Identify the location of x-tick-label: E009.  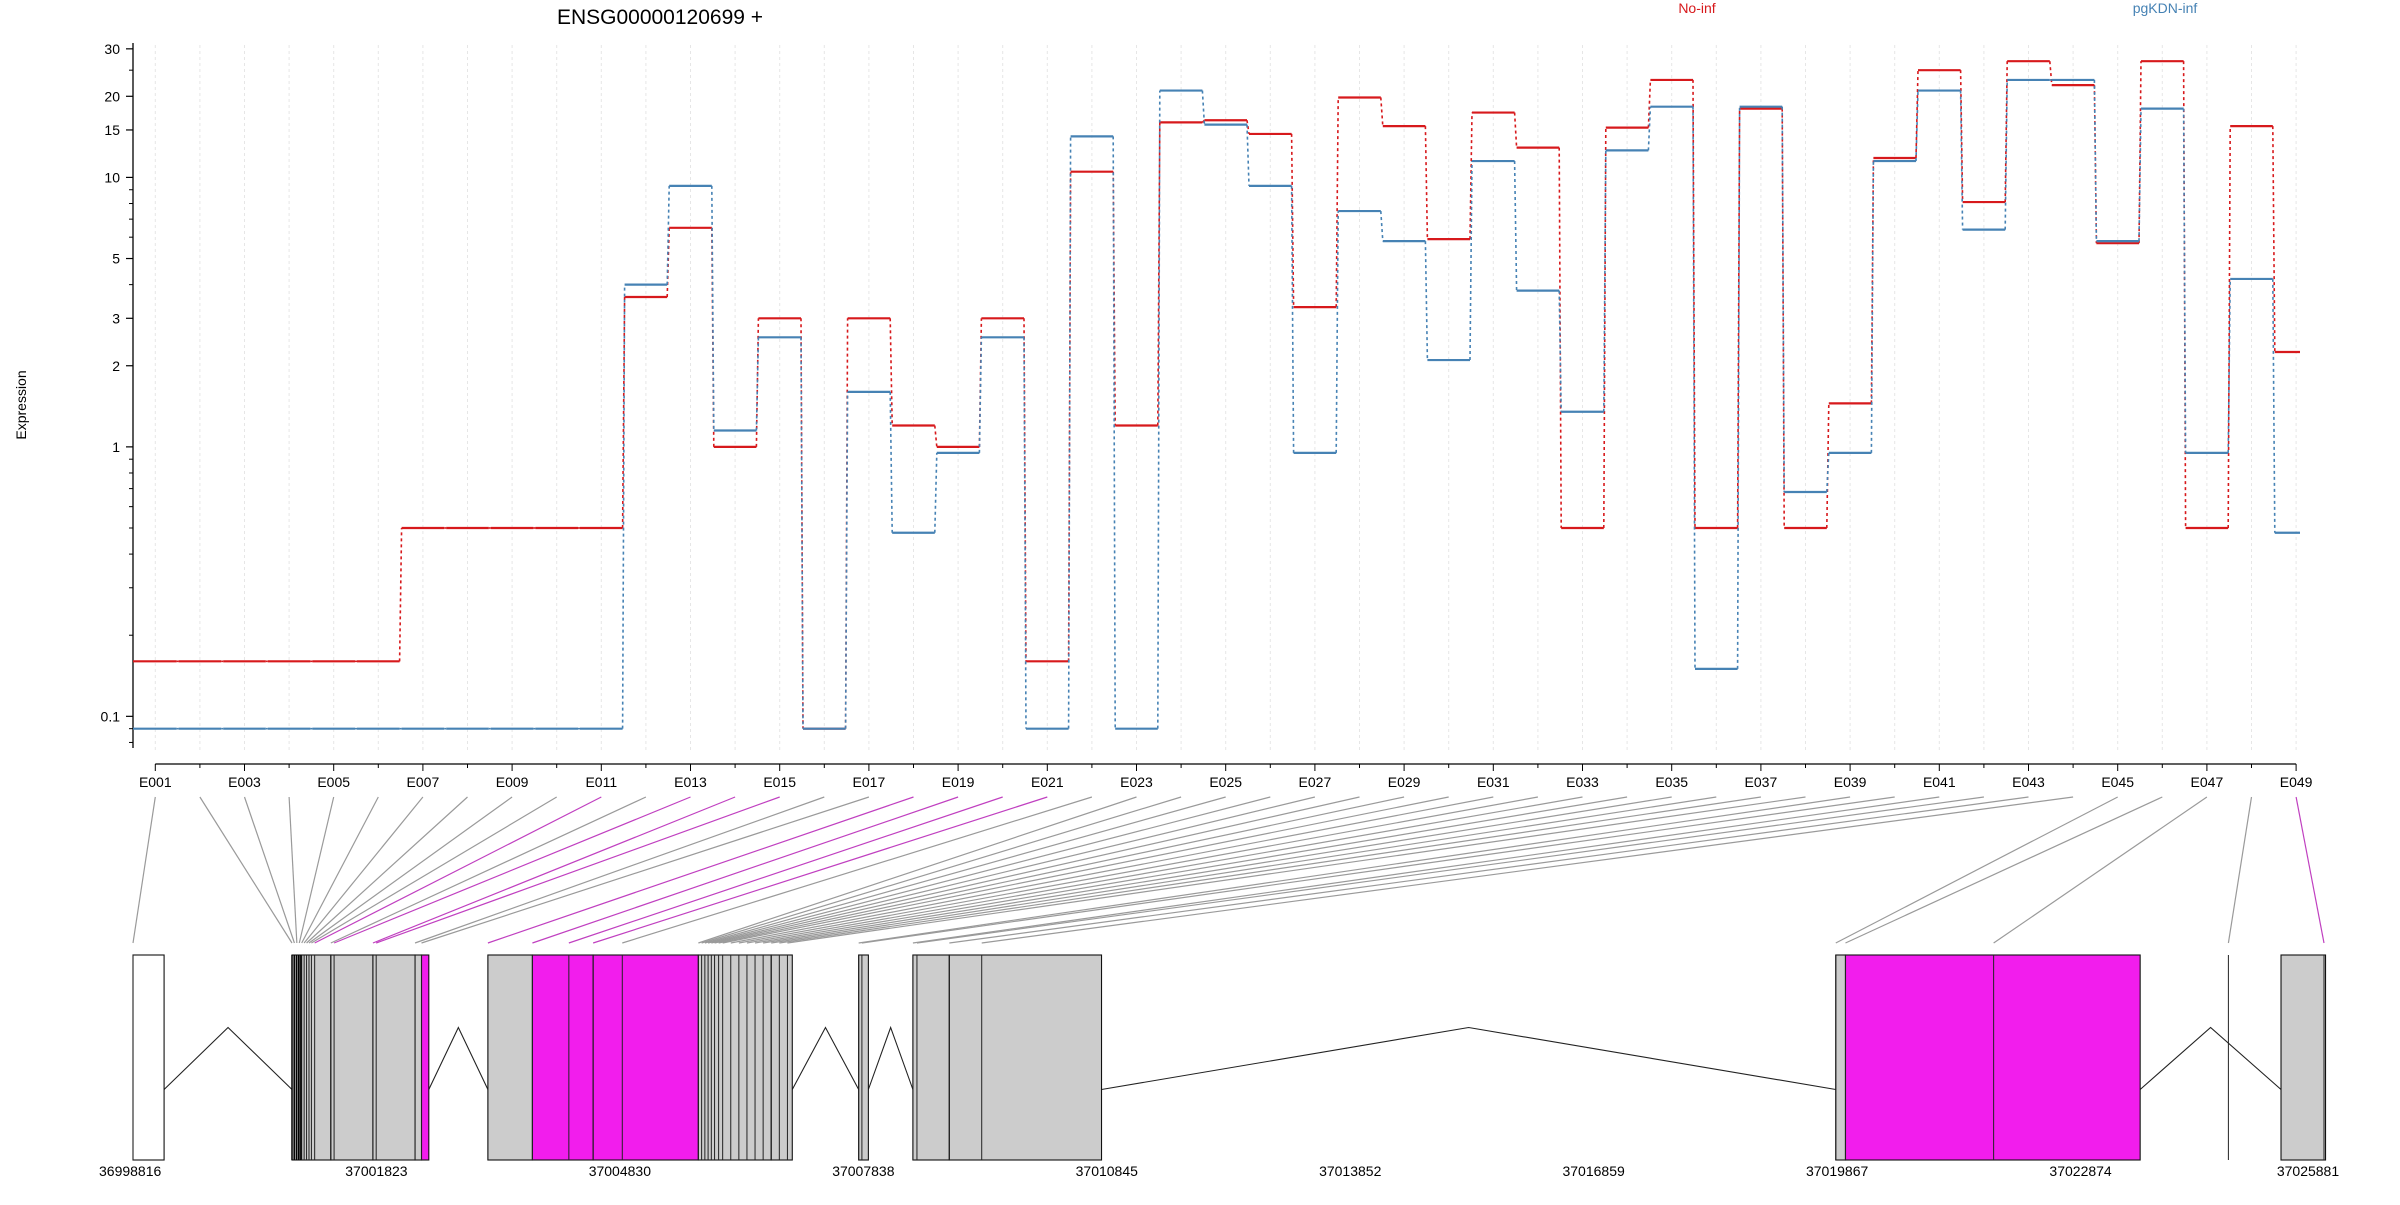
(512, 782).